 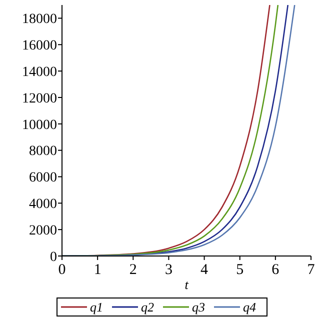 I want to click on legend-label: q4, so click(x=249, y=307).